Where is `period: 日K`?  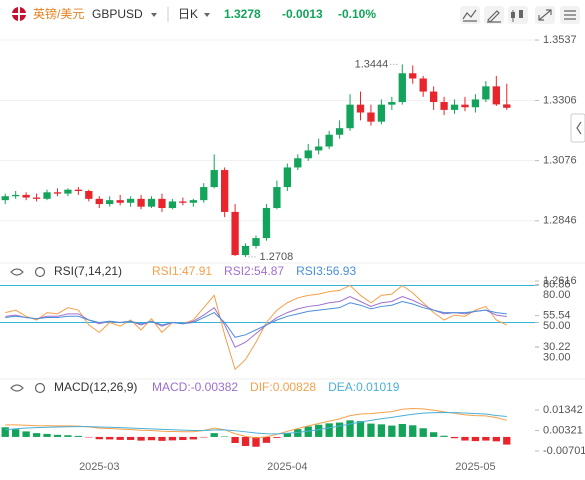
period: 日K is located at coordinates (188, 14).